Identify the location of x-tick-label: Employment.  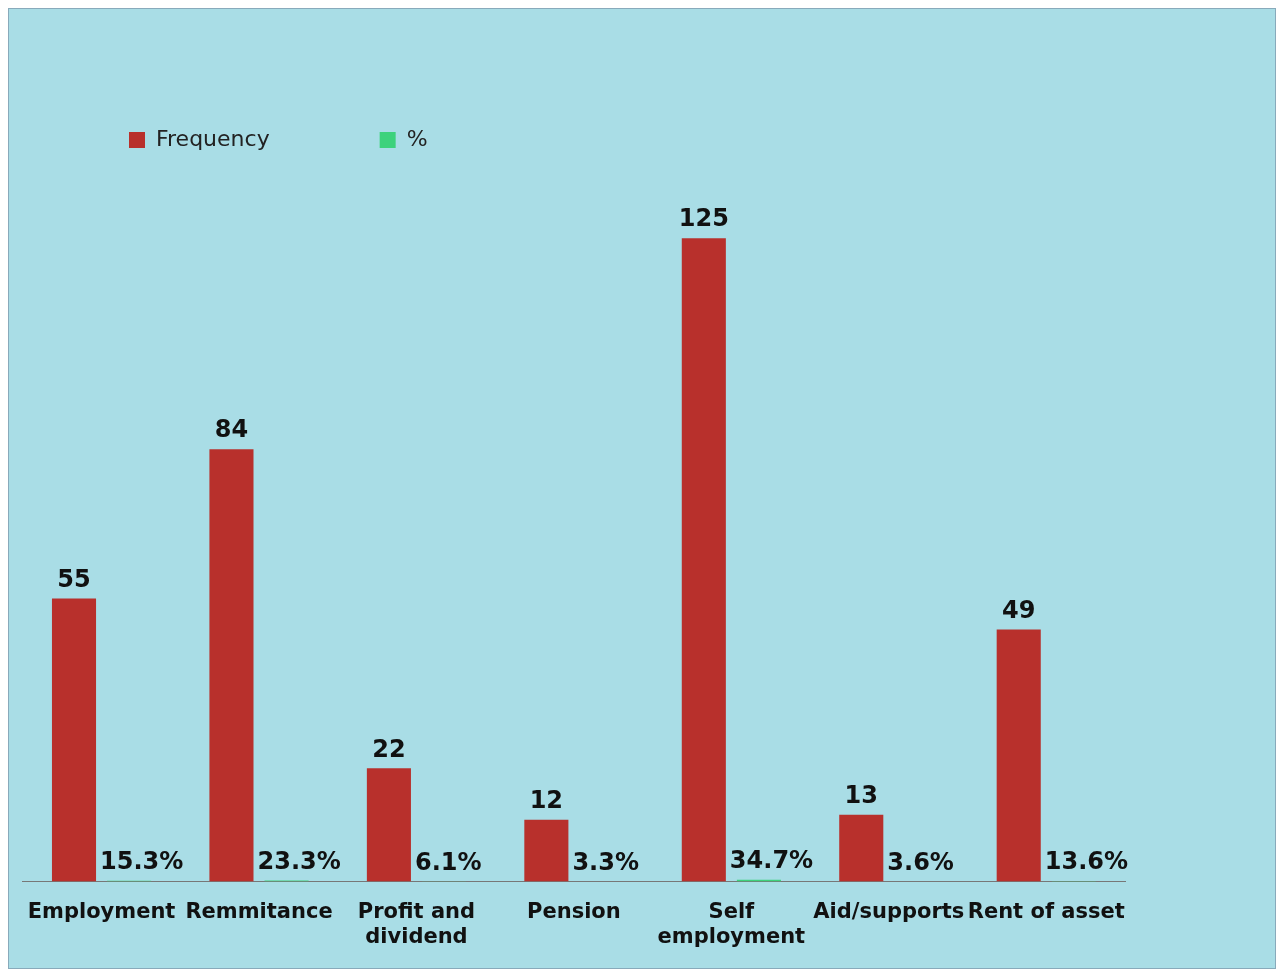
(101, 910).